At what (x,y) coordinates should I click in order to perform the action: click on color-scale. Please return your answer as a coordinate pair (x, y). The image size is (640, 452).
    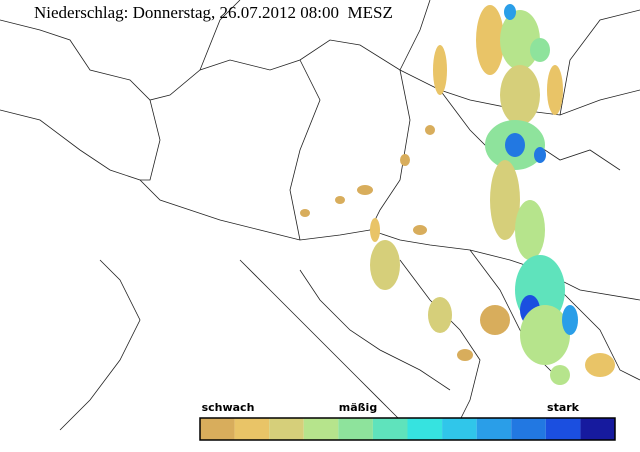
    Looking at the image, I should click on (407, 429).